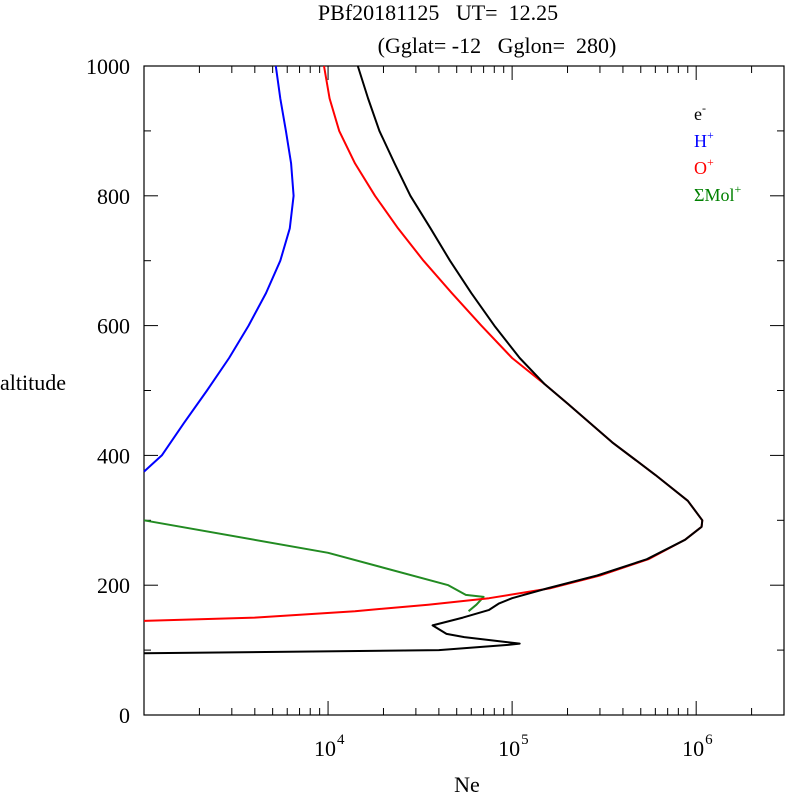 The height and width of the screenshot is (795, 792). Describe the element at coordinates (497, 45) in the screenshot. I see `chart-title-line2: (Gglat= -12 Gglon= 280)` at that location.